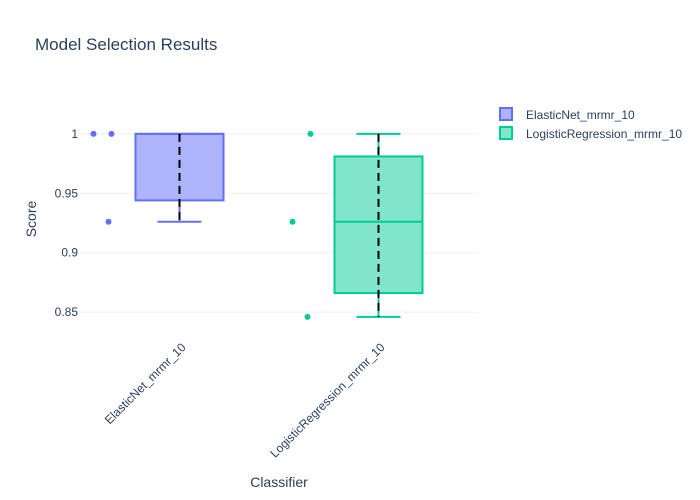 This screenshot has height=500, width=700. What do you see at coordinates (69, 253) in the screenshot?
I see `y-tick-label: 0.9` at bounding box center [69, 253].